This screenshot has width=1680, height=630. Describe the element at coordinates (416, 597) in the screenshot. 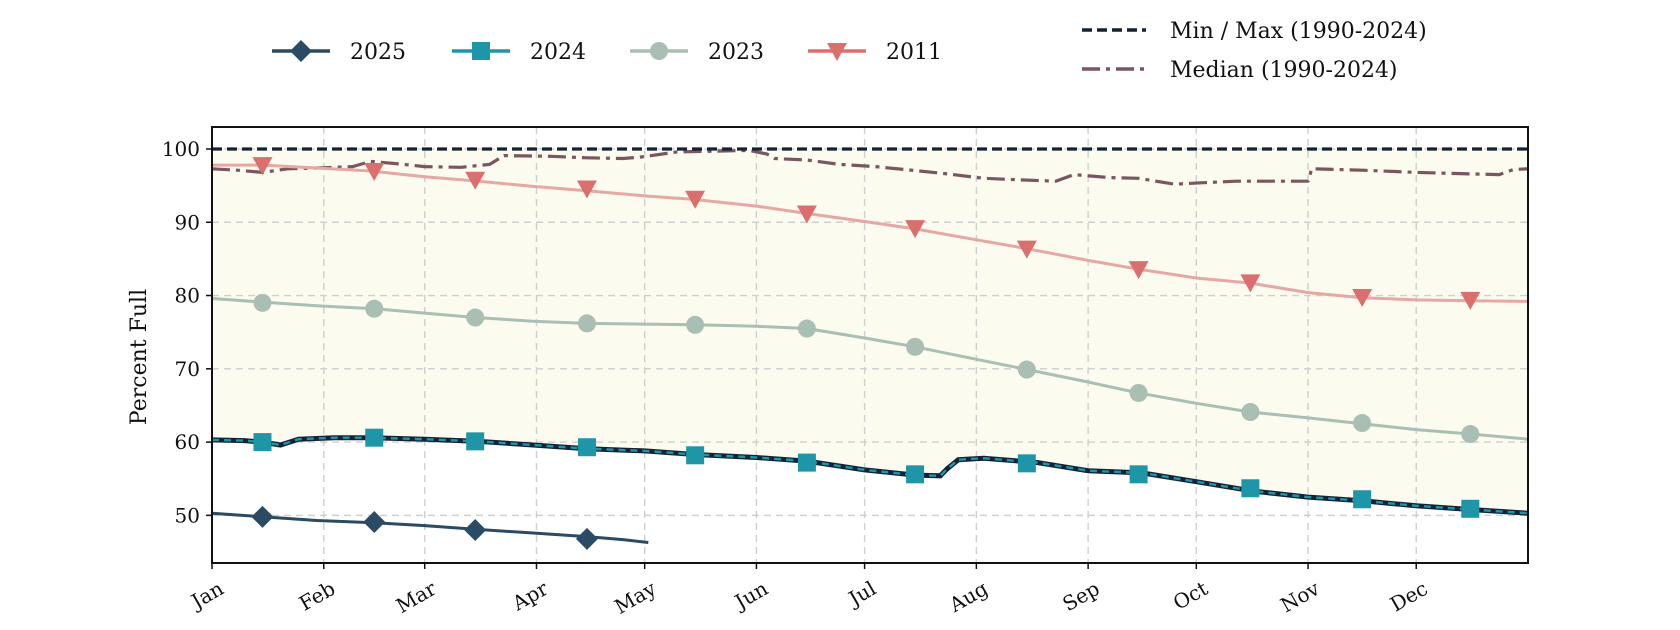

I see `x-tick-label: Mar` at that location.